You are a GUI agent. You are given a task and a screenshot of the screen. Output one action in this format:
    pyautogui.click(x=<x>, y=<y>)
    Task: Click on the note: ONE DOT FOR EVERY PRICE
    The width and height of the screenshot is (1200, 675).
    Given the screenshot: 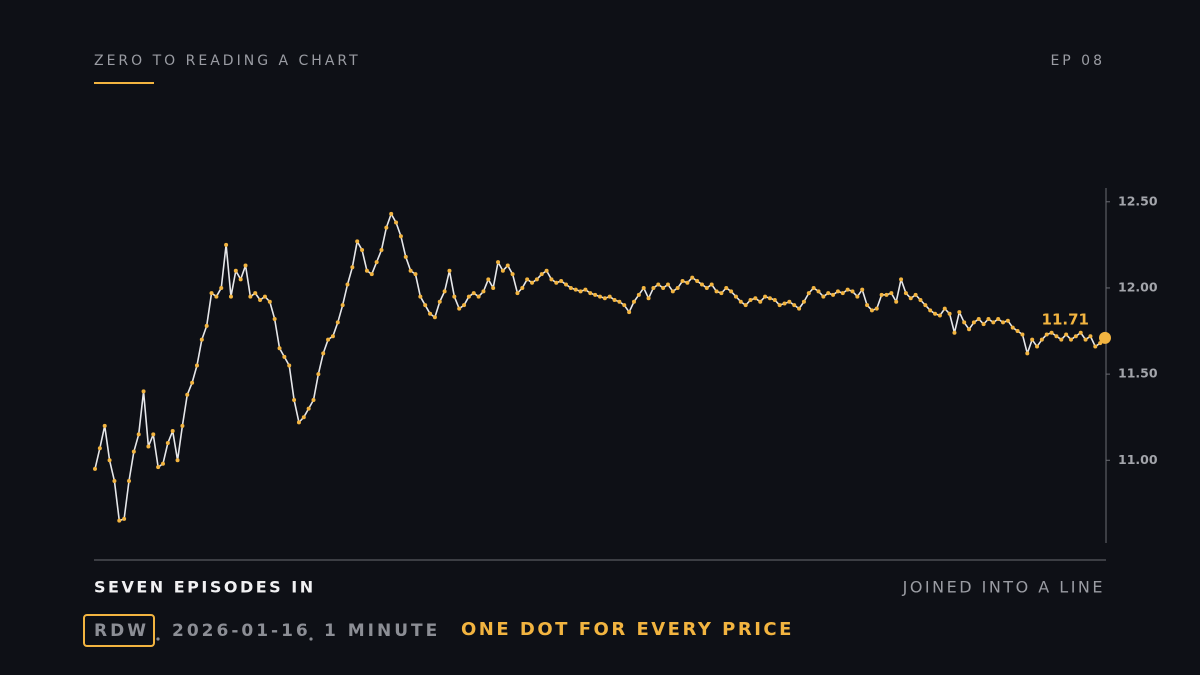 What is the action you would take?
    pyautogui.click(x=627, y=629)
    